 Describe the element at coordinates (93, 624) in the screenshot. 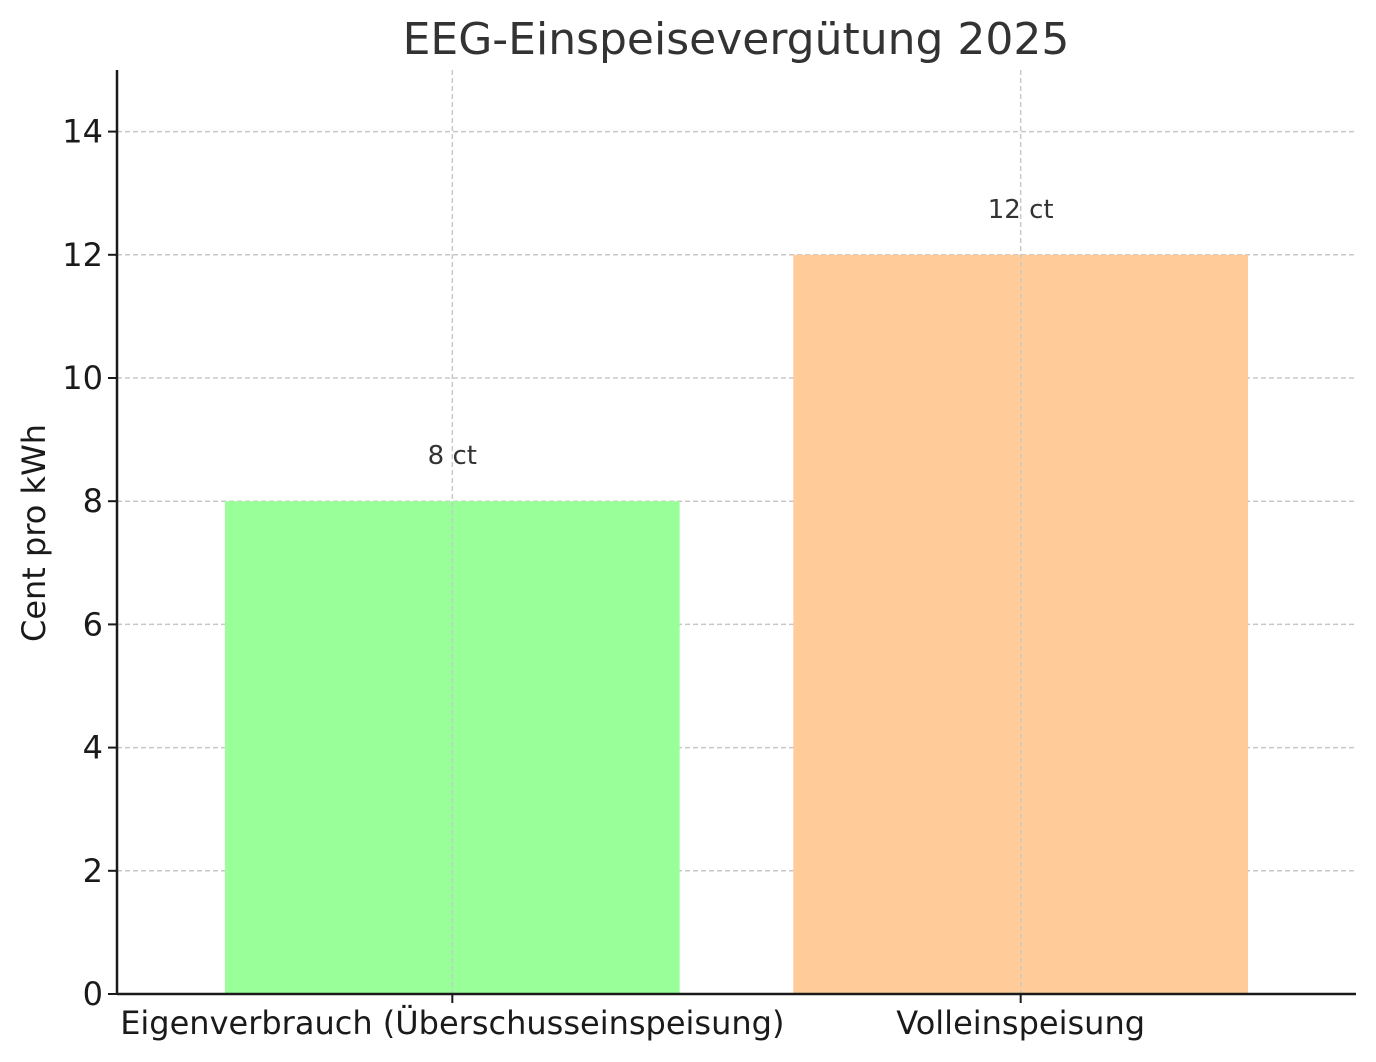

I see `y-tick-label: 6` at that location.